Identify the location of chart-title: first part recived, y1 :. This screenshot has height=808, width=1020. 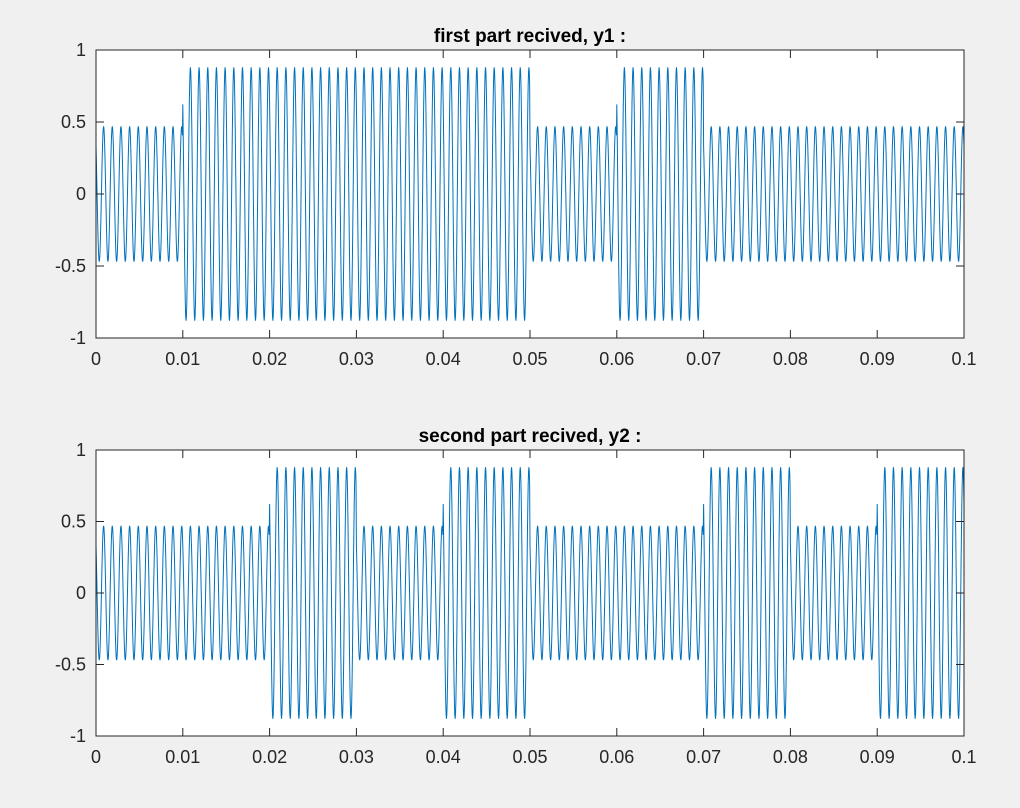
(530, 36).